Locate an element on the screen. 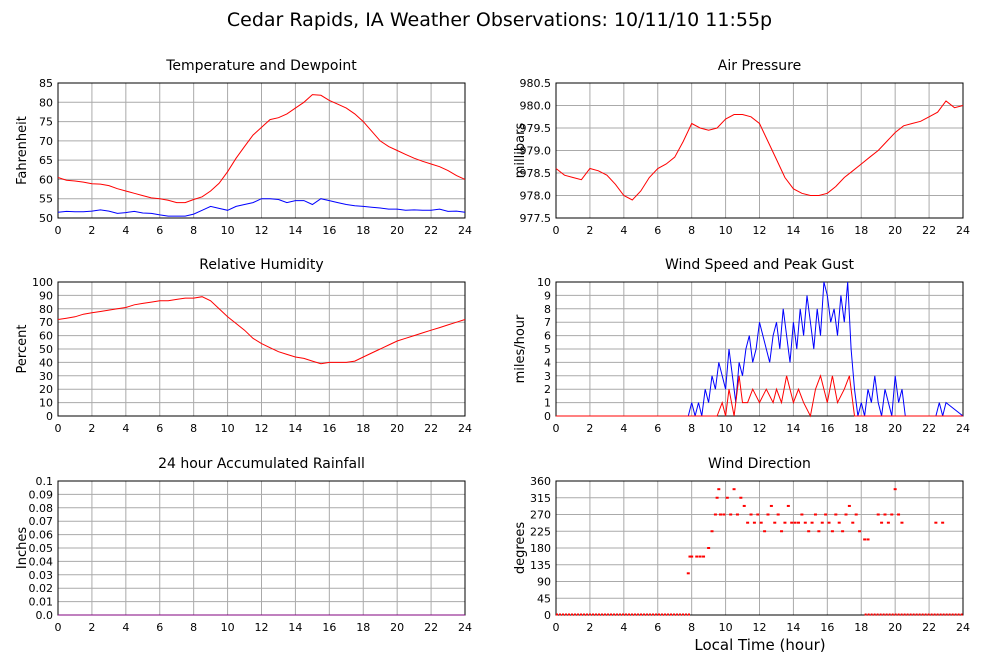 The height and width of the screenshot is (659, 999). y-tick-label: 270 is located at coordinates (540, 515).